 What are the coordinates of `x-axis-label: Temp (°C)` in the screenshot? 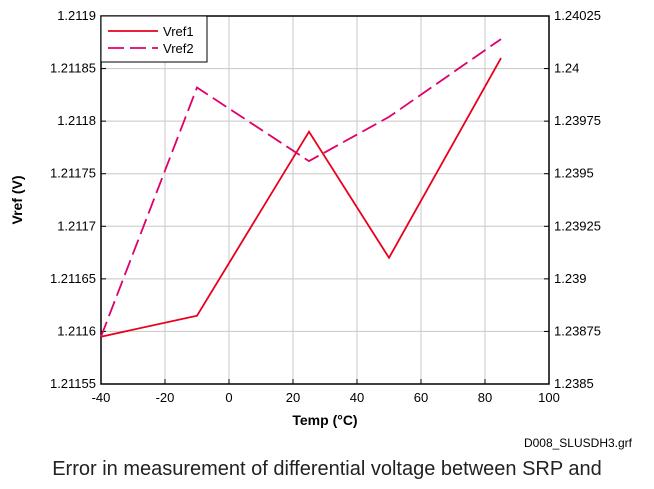 It's located at (324, 420).